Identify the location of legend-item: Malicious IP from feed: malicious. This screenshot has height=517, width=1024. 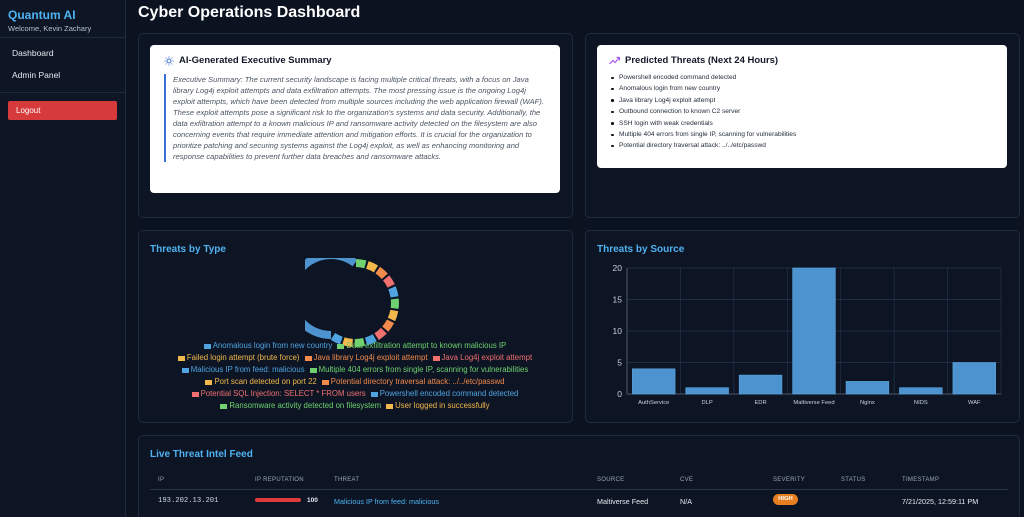
(243, 370).